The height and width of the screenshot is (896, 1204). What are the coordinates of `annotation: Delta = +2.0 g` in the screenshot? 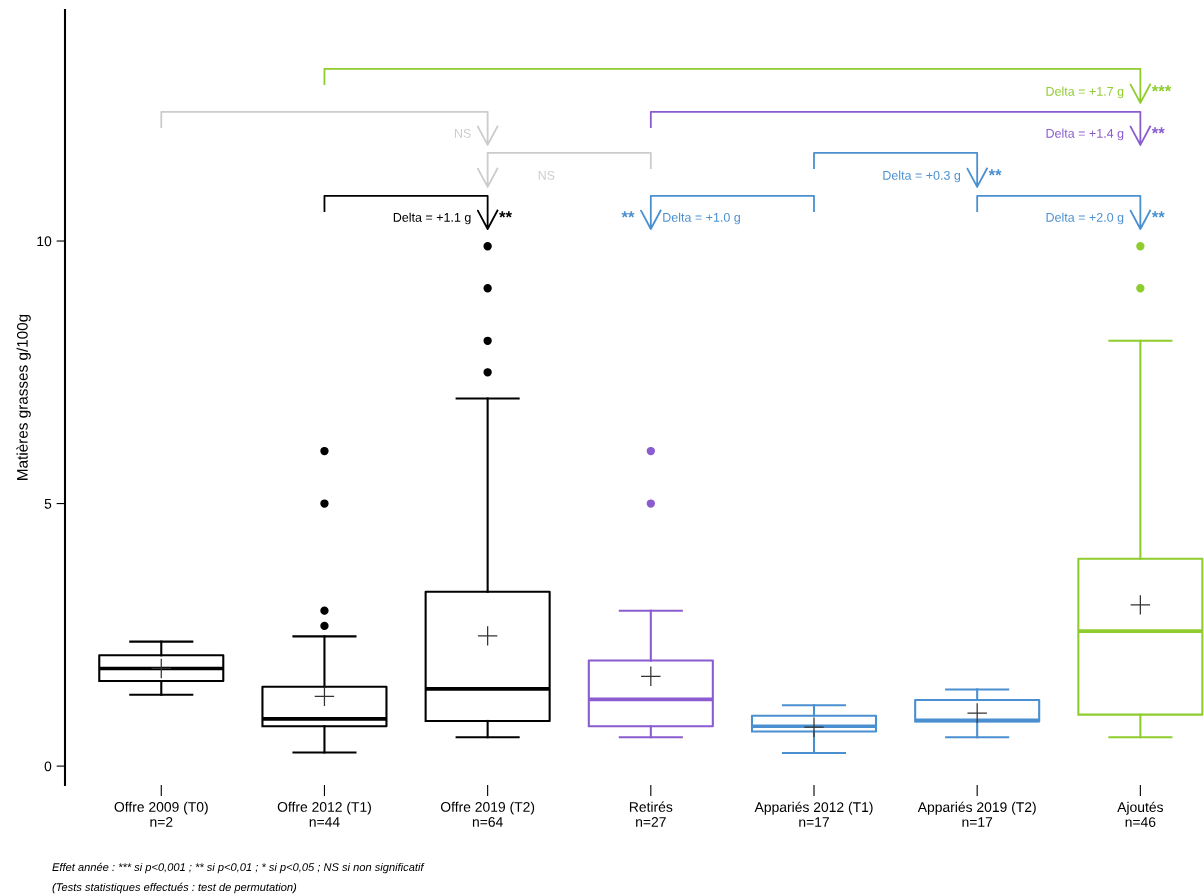 It's located at (1085, 218).